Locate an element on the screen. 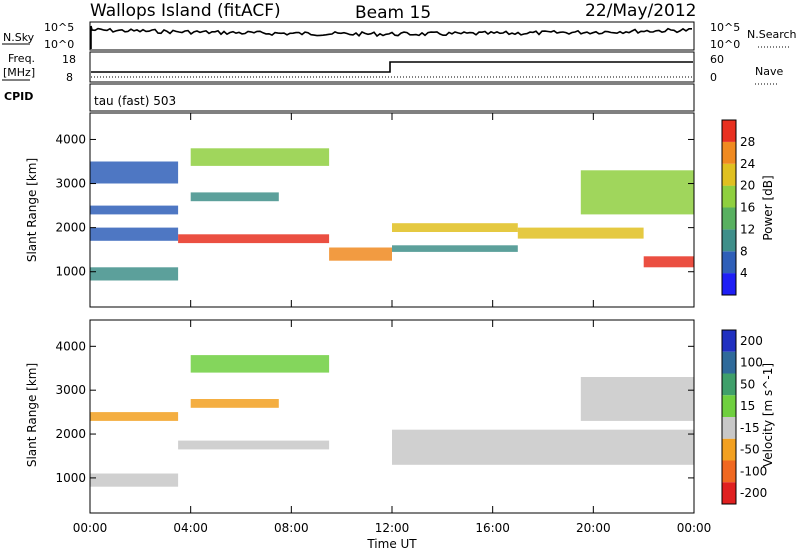 Image resolution: width=800 pixels, height=554 pixels. nsky-frame is located at coordinates (392, 36).